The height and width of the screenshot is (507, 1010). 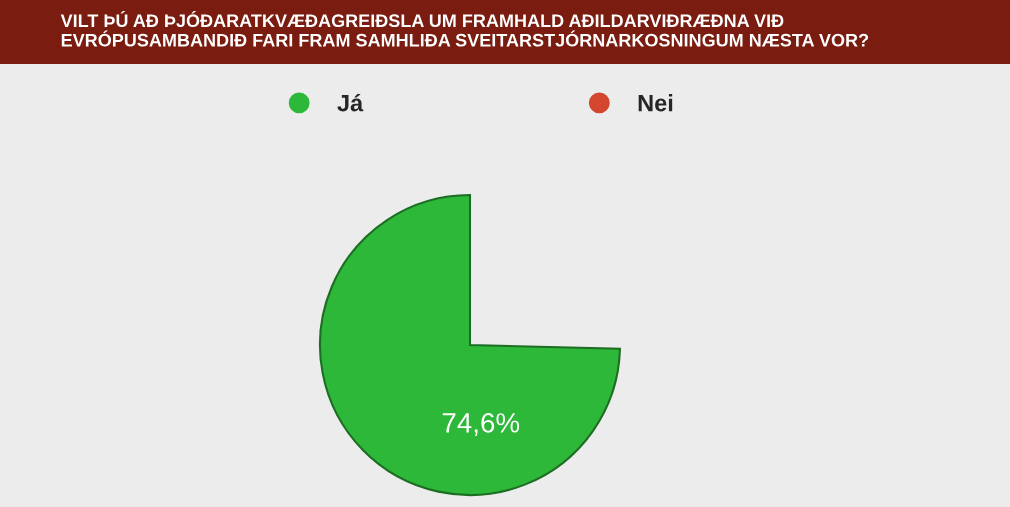 I want to click on legend-label: Nei, so click(x=655, y=103).